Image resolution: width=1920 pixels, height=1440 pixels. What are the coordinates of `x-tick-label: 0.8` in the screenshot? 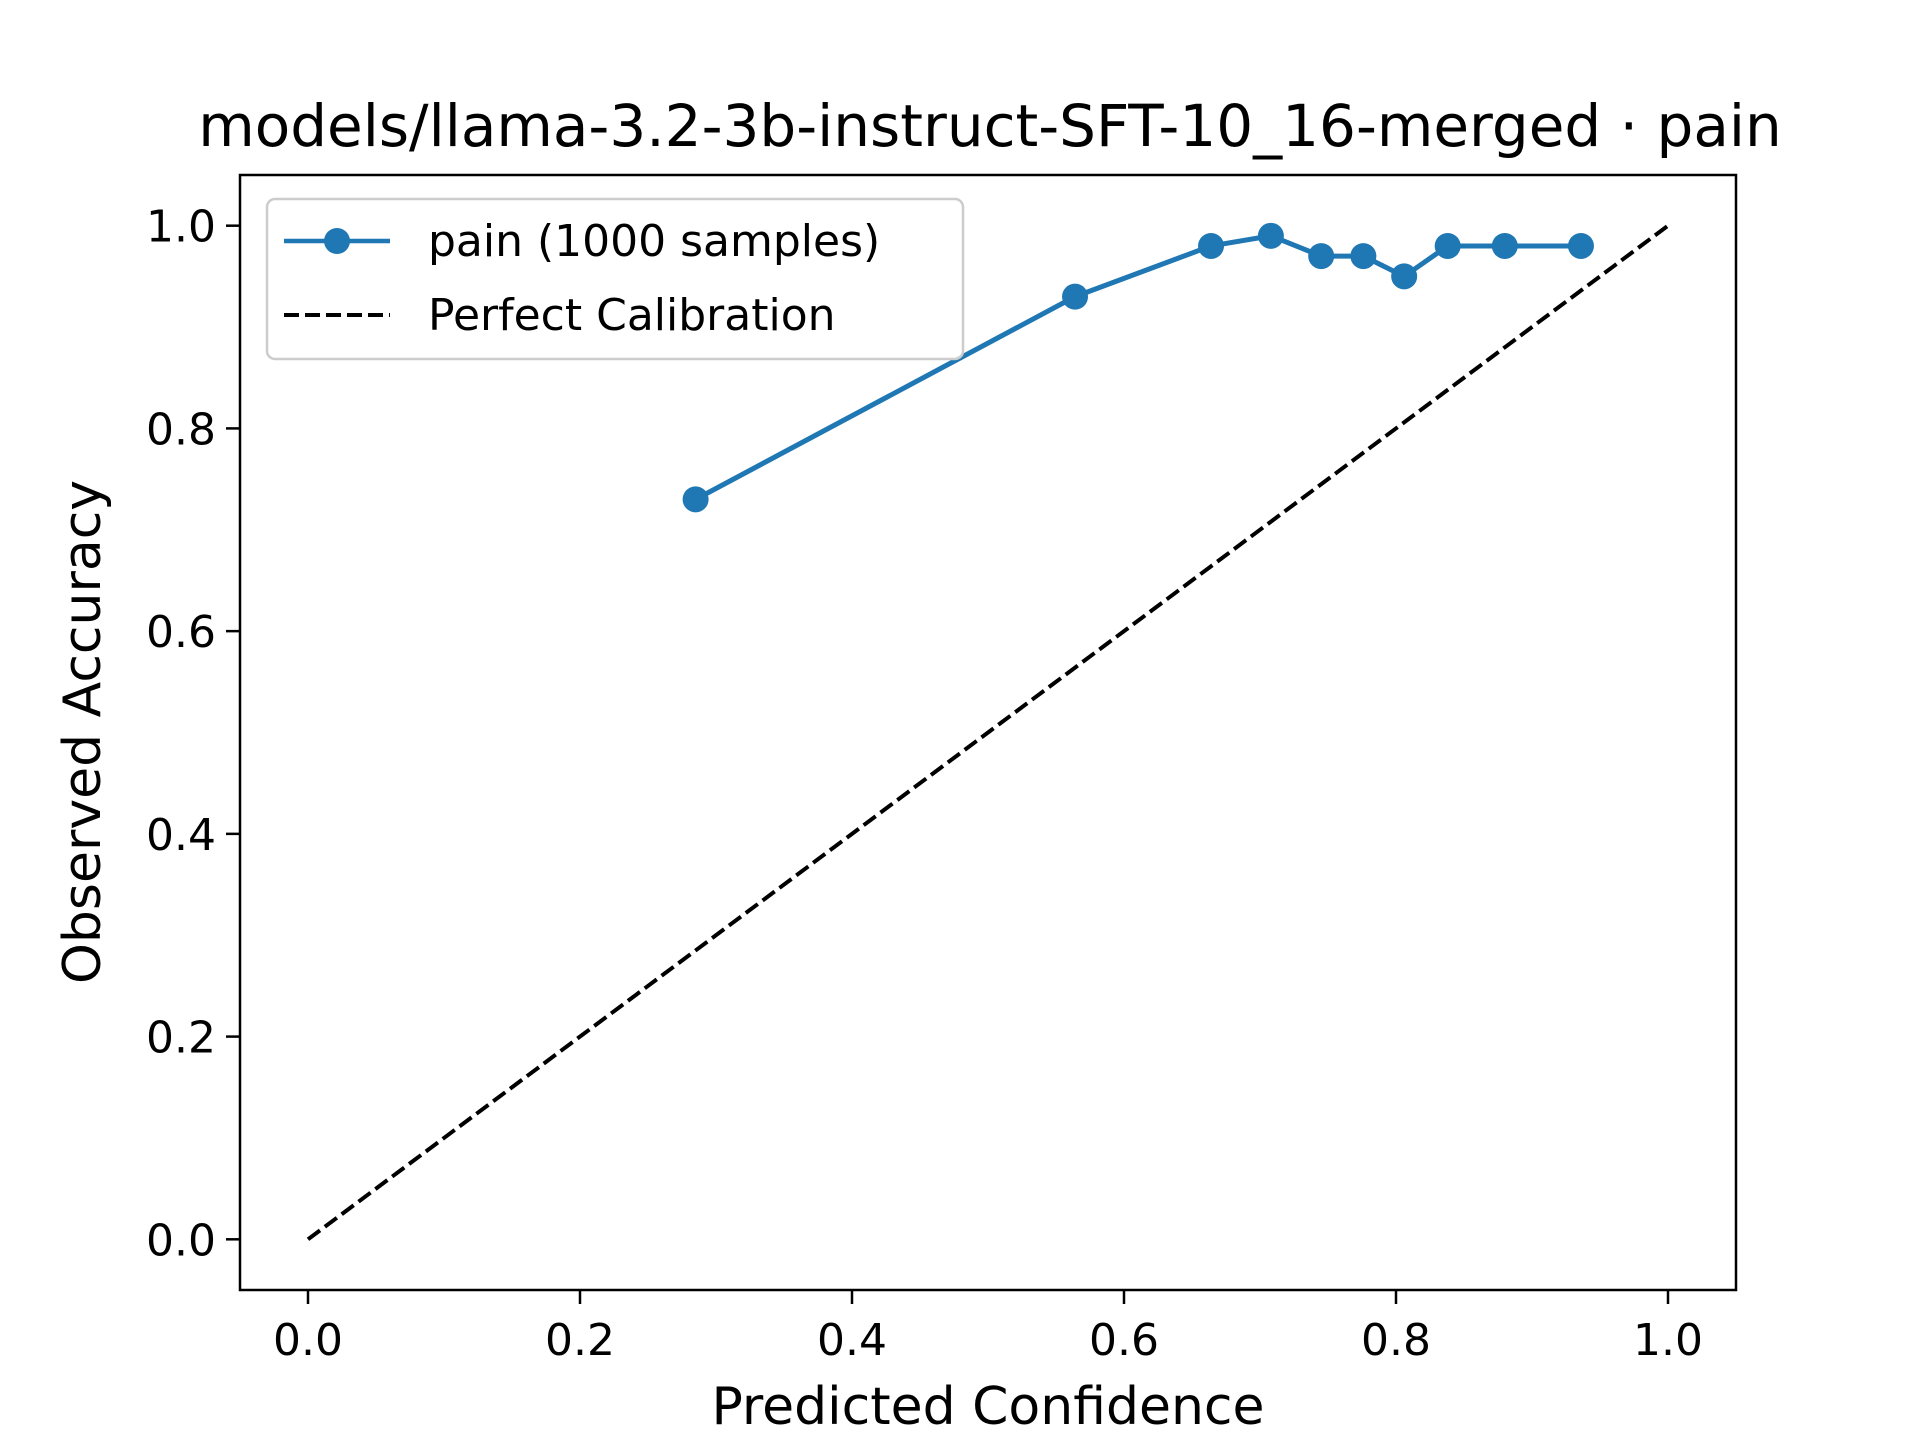 It's located at (1396, 1340).